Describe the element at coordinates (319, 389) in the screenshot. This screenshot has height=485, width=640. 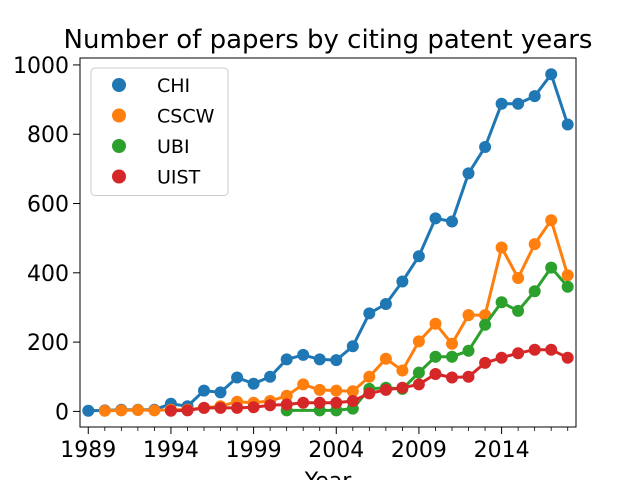
I see `data-point-cscw-2003` at that location.